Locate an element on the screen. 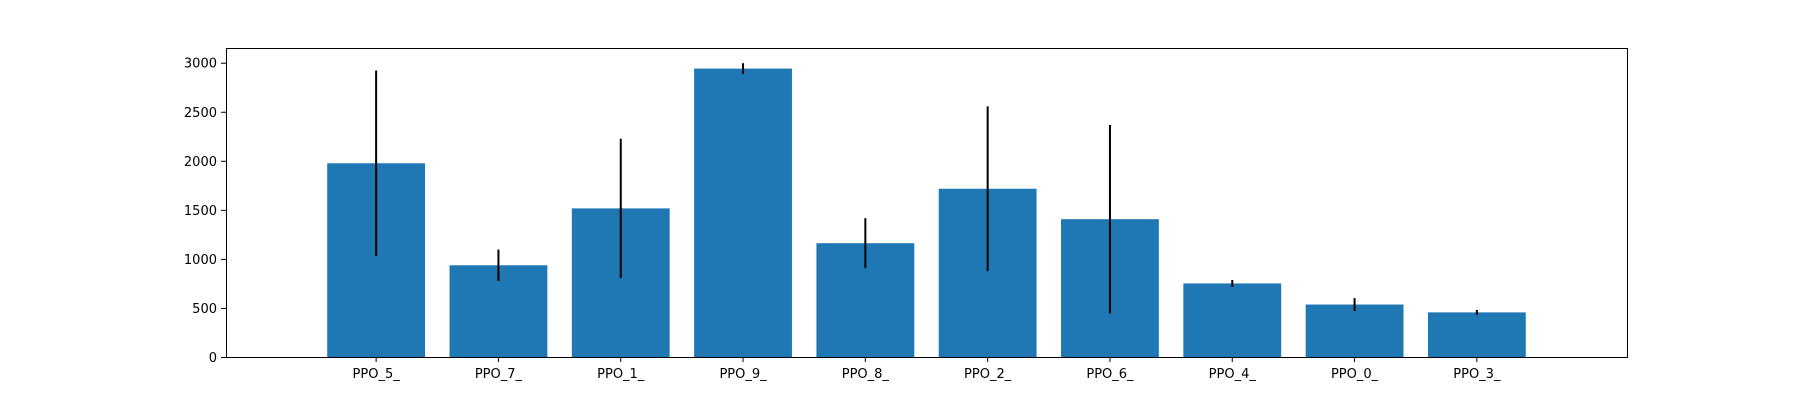  y-tick-label: 2000 is located at coordinates (200, 162).